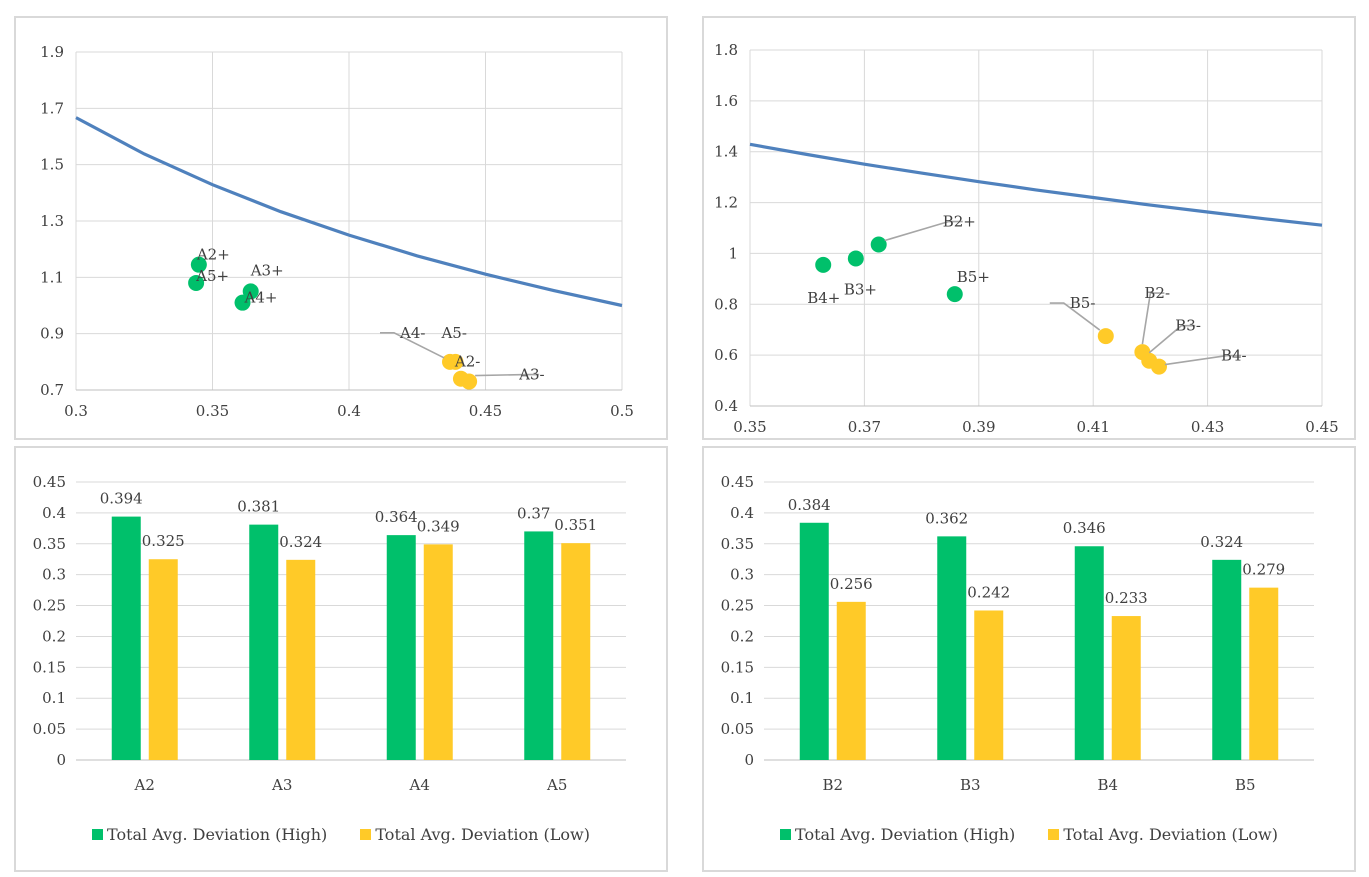 This screenshot has height=877, width=1369. What do you see at coordinates (531, 375) in the screenshot?
I see `point-label: A3-` at bounding box center [531, 375].